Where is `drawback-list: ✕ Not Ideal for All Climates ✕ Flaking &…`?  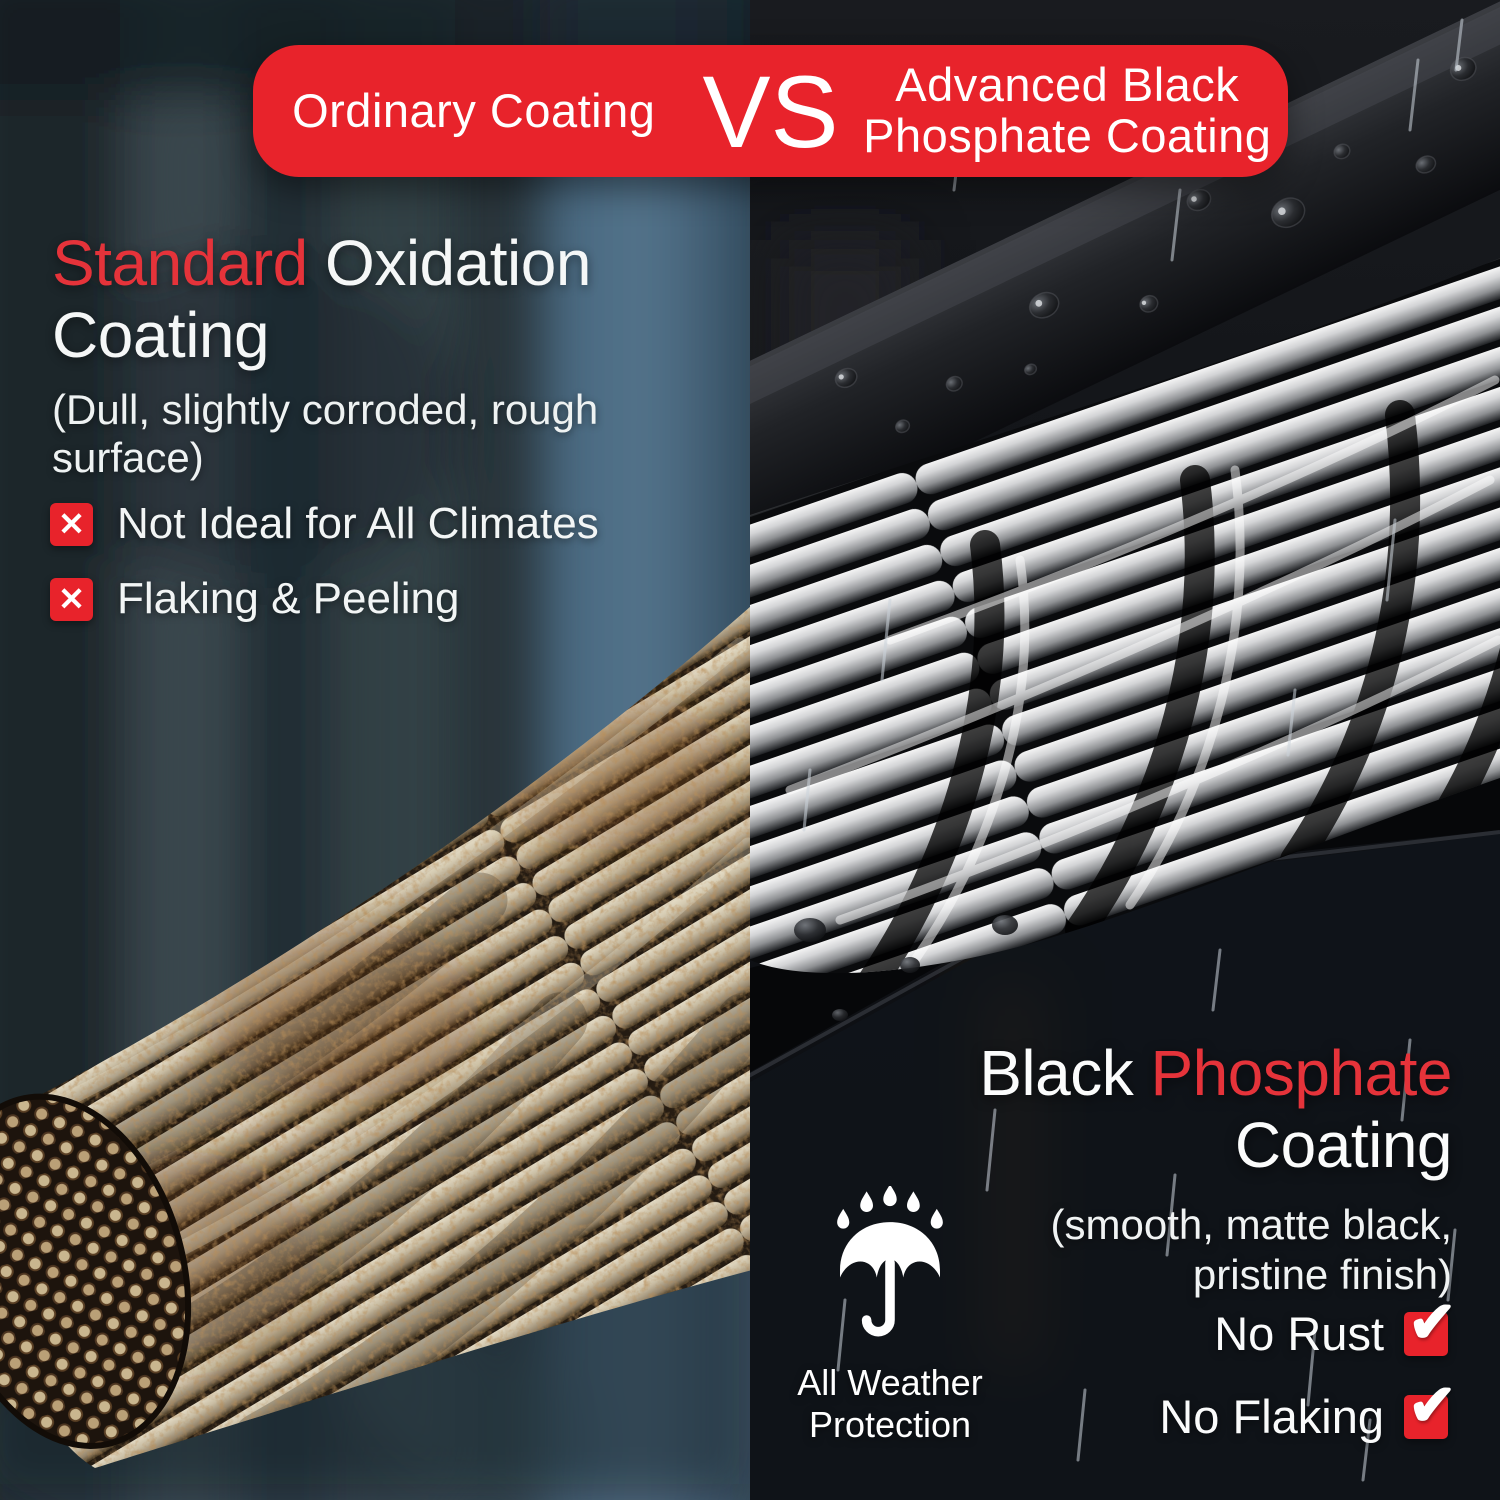 drawback-list: ✕ Not Ideal for All Climates ✕ Flaking &… is located at coordinates (324, 561).